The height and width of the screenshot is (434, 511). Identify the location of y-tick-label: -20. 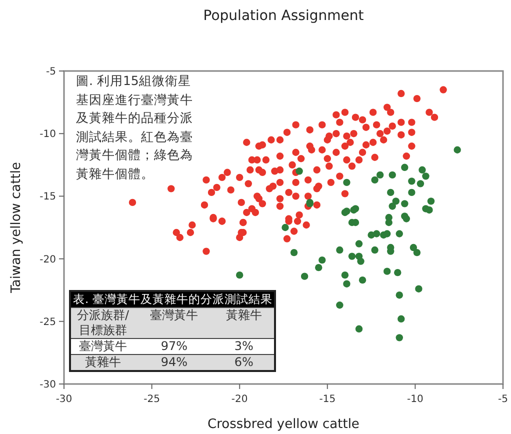
(48, 260).